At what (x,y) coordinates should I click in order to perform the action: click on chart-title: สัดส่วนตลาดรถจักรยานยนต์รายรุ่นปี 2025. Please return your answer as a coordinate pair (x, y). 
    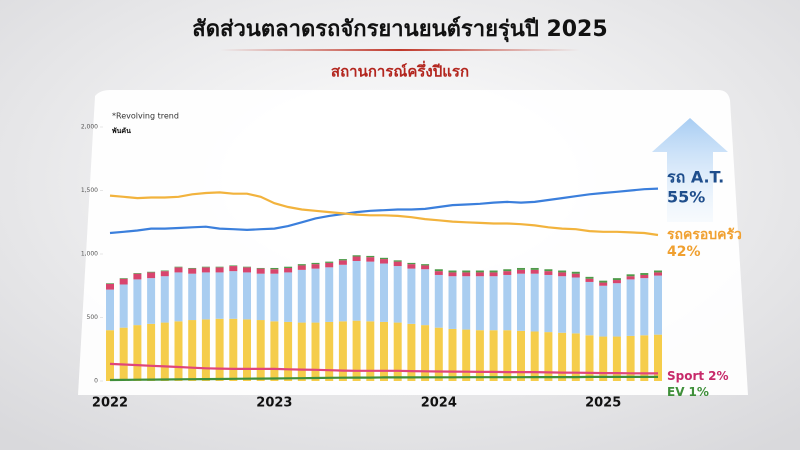
    Looking at the image, I should click on (399, 29).